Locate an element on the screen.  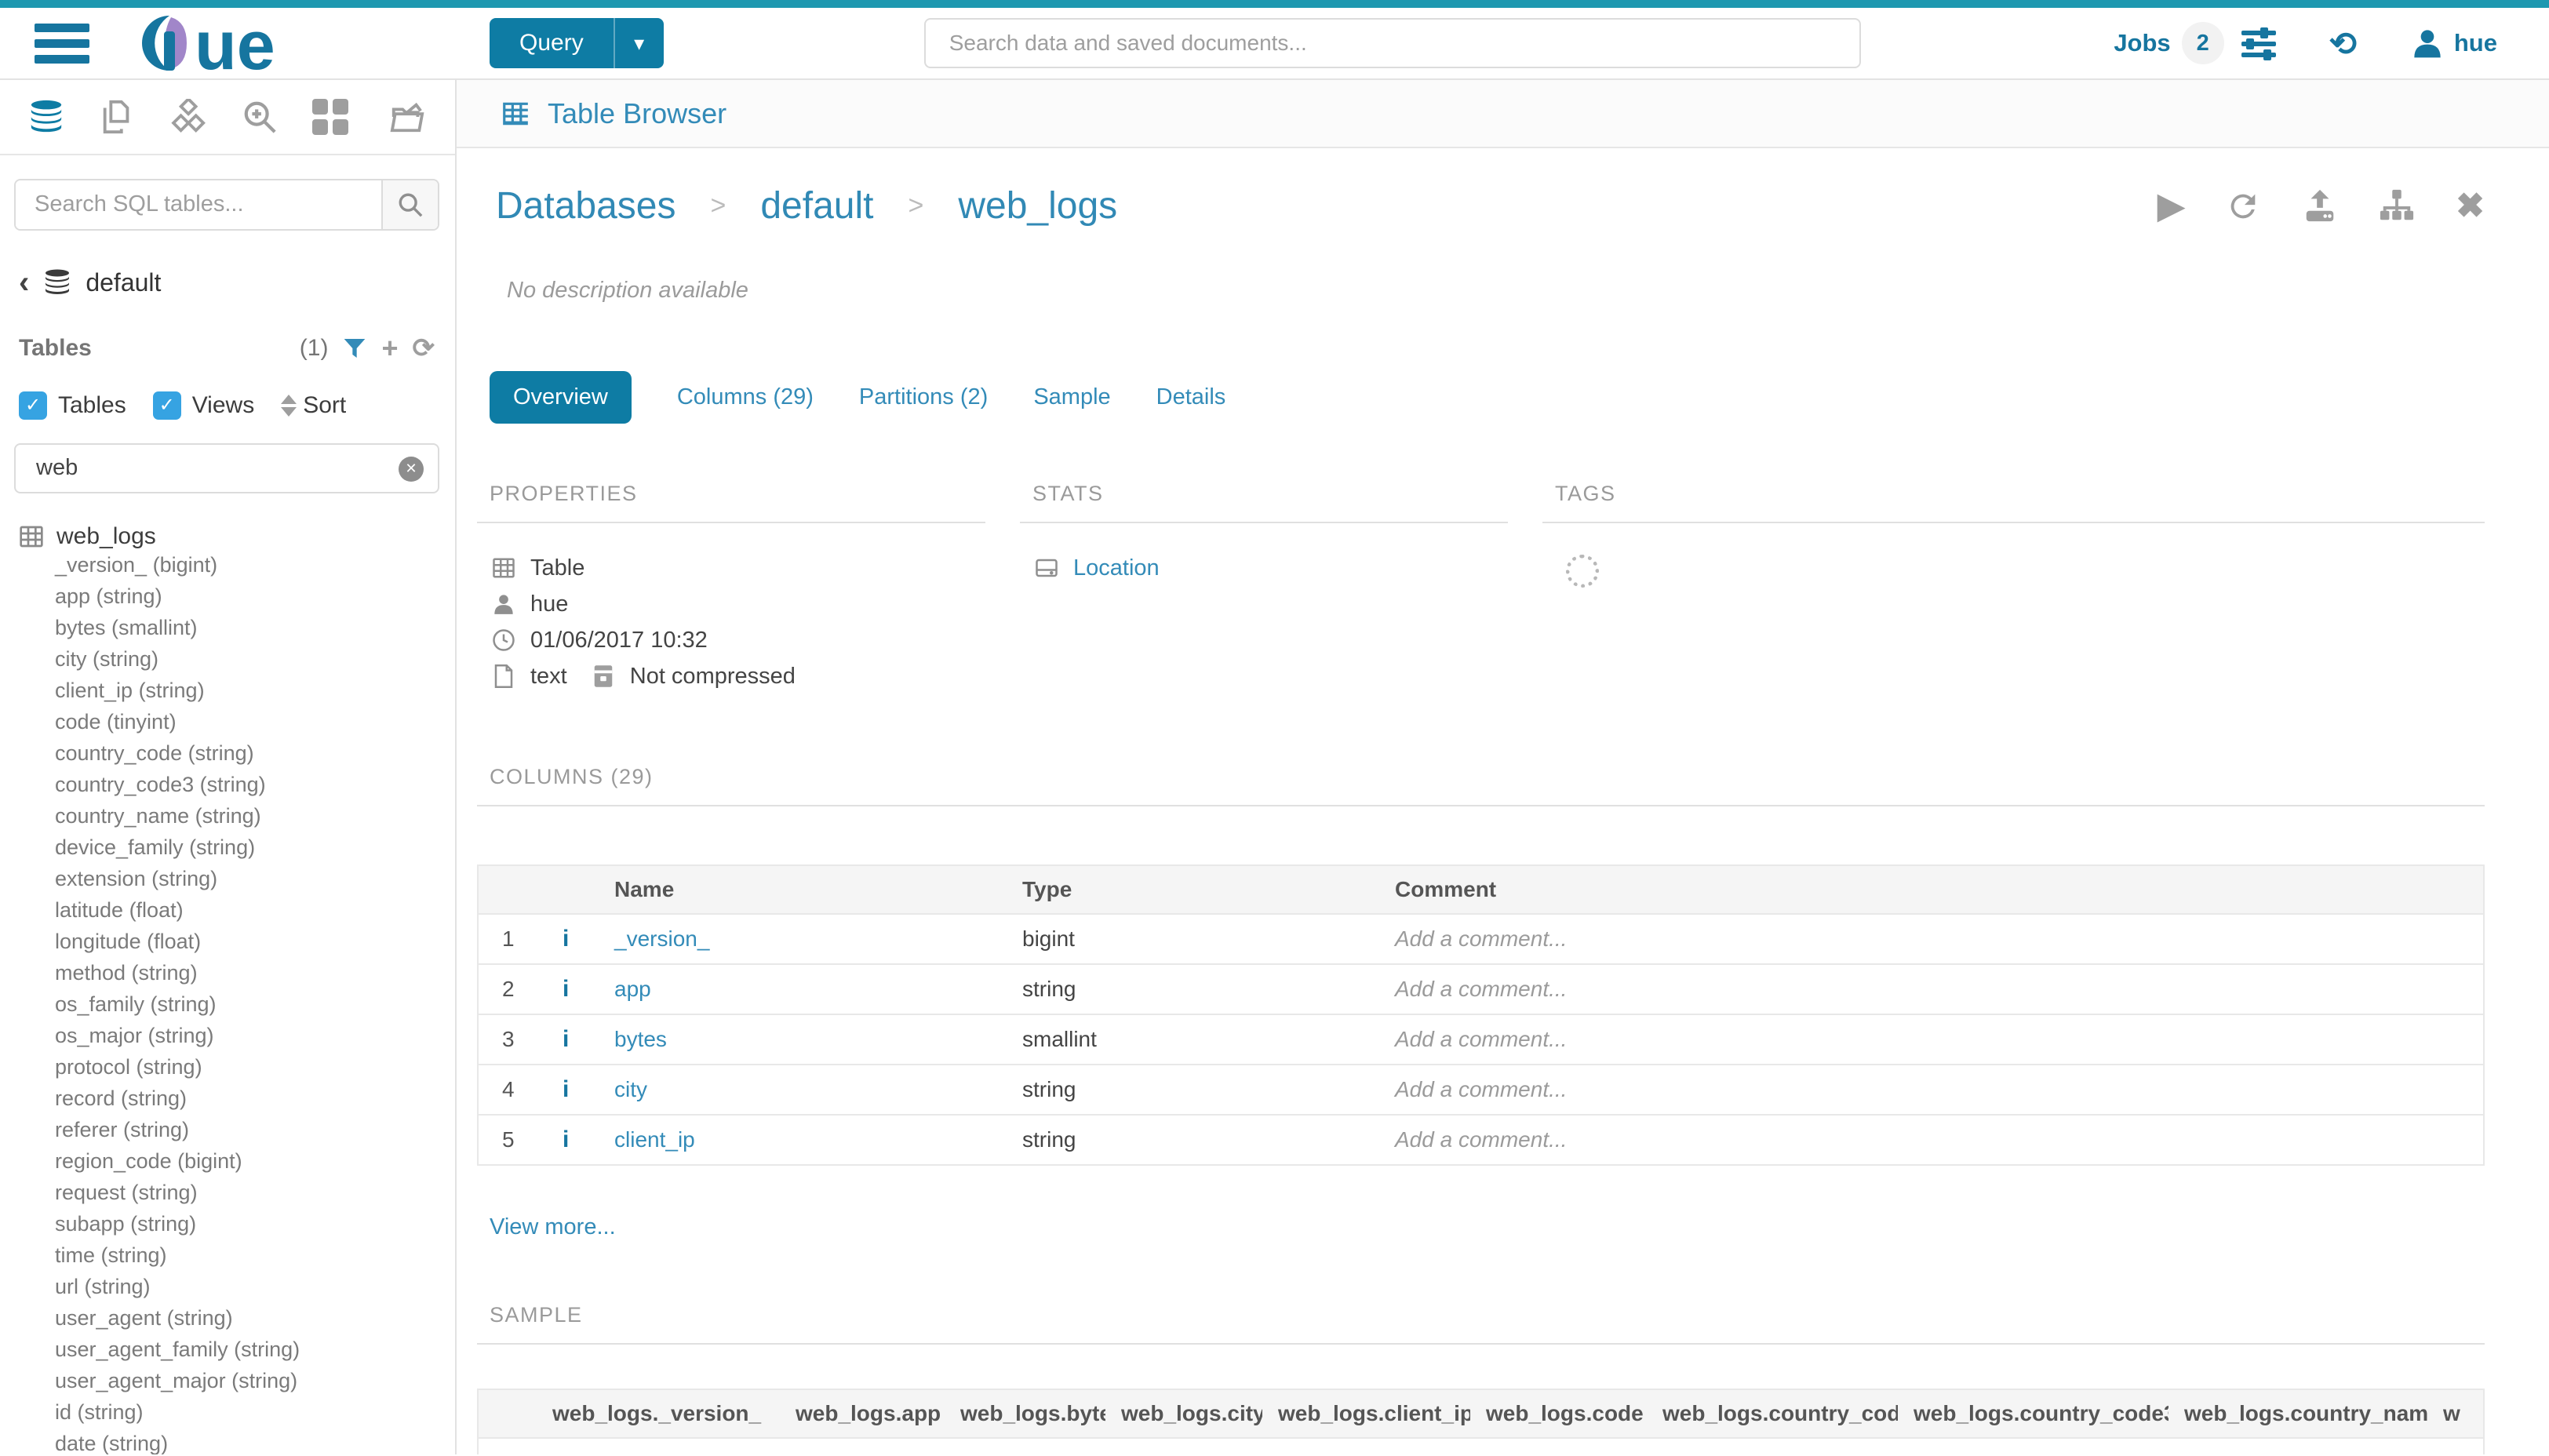
stats-location-link: Location is located at coordinates (1116, 568).